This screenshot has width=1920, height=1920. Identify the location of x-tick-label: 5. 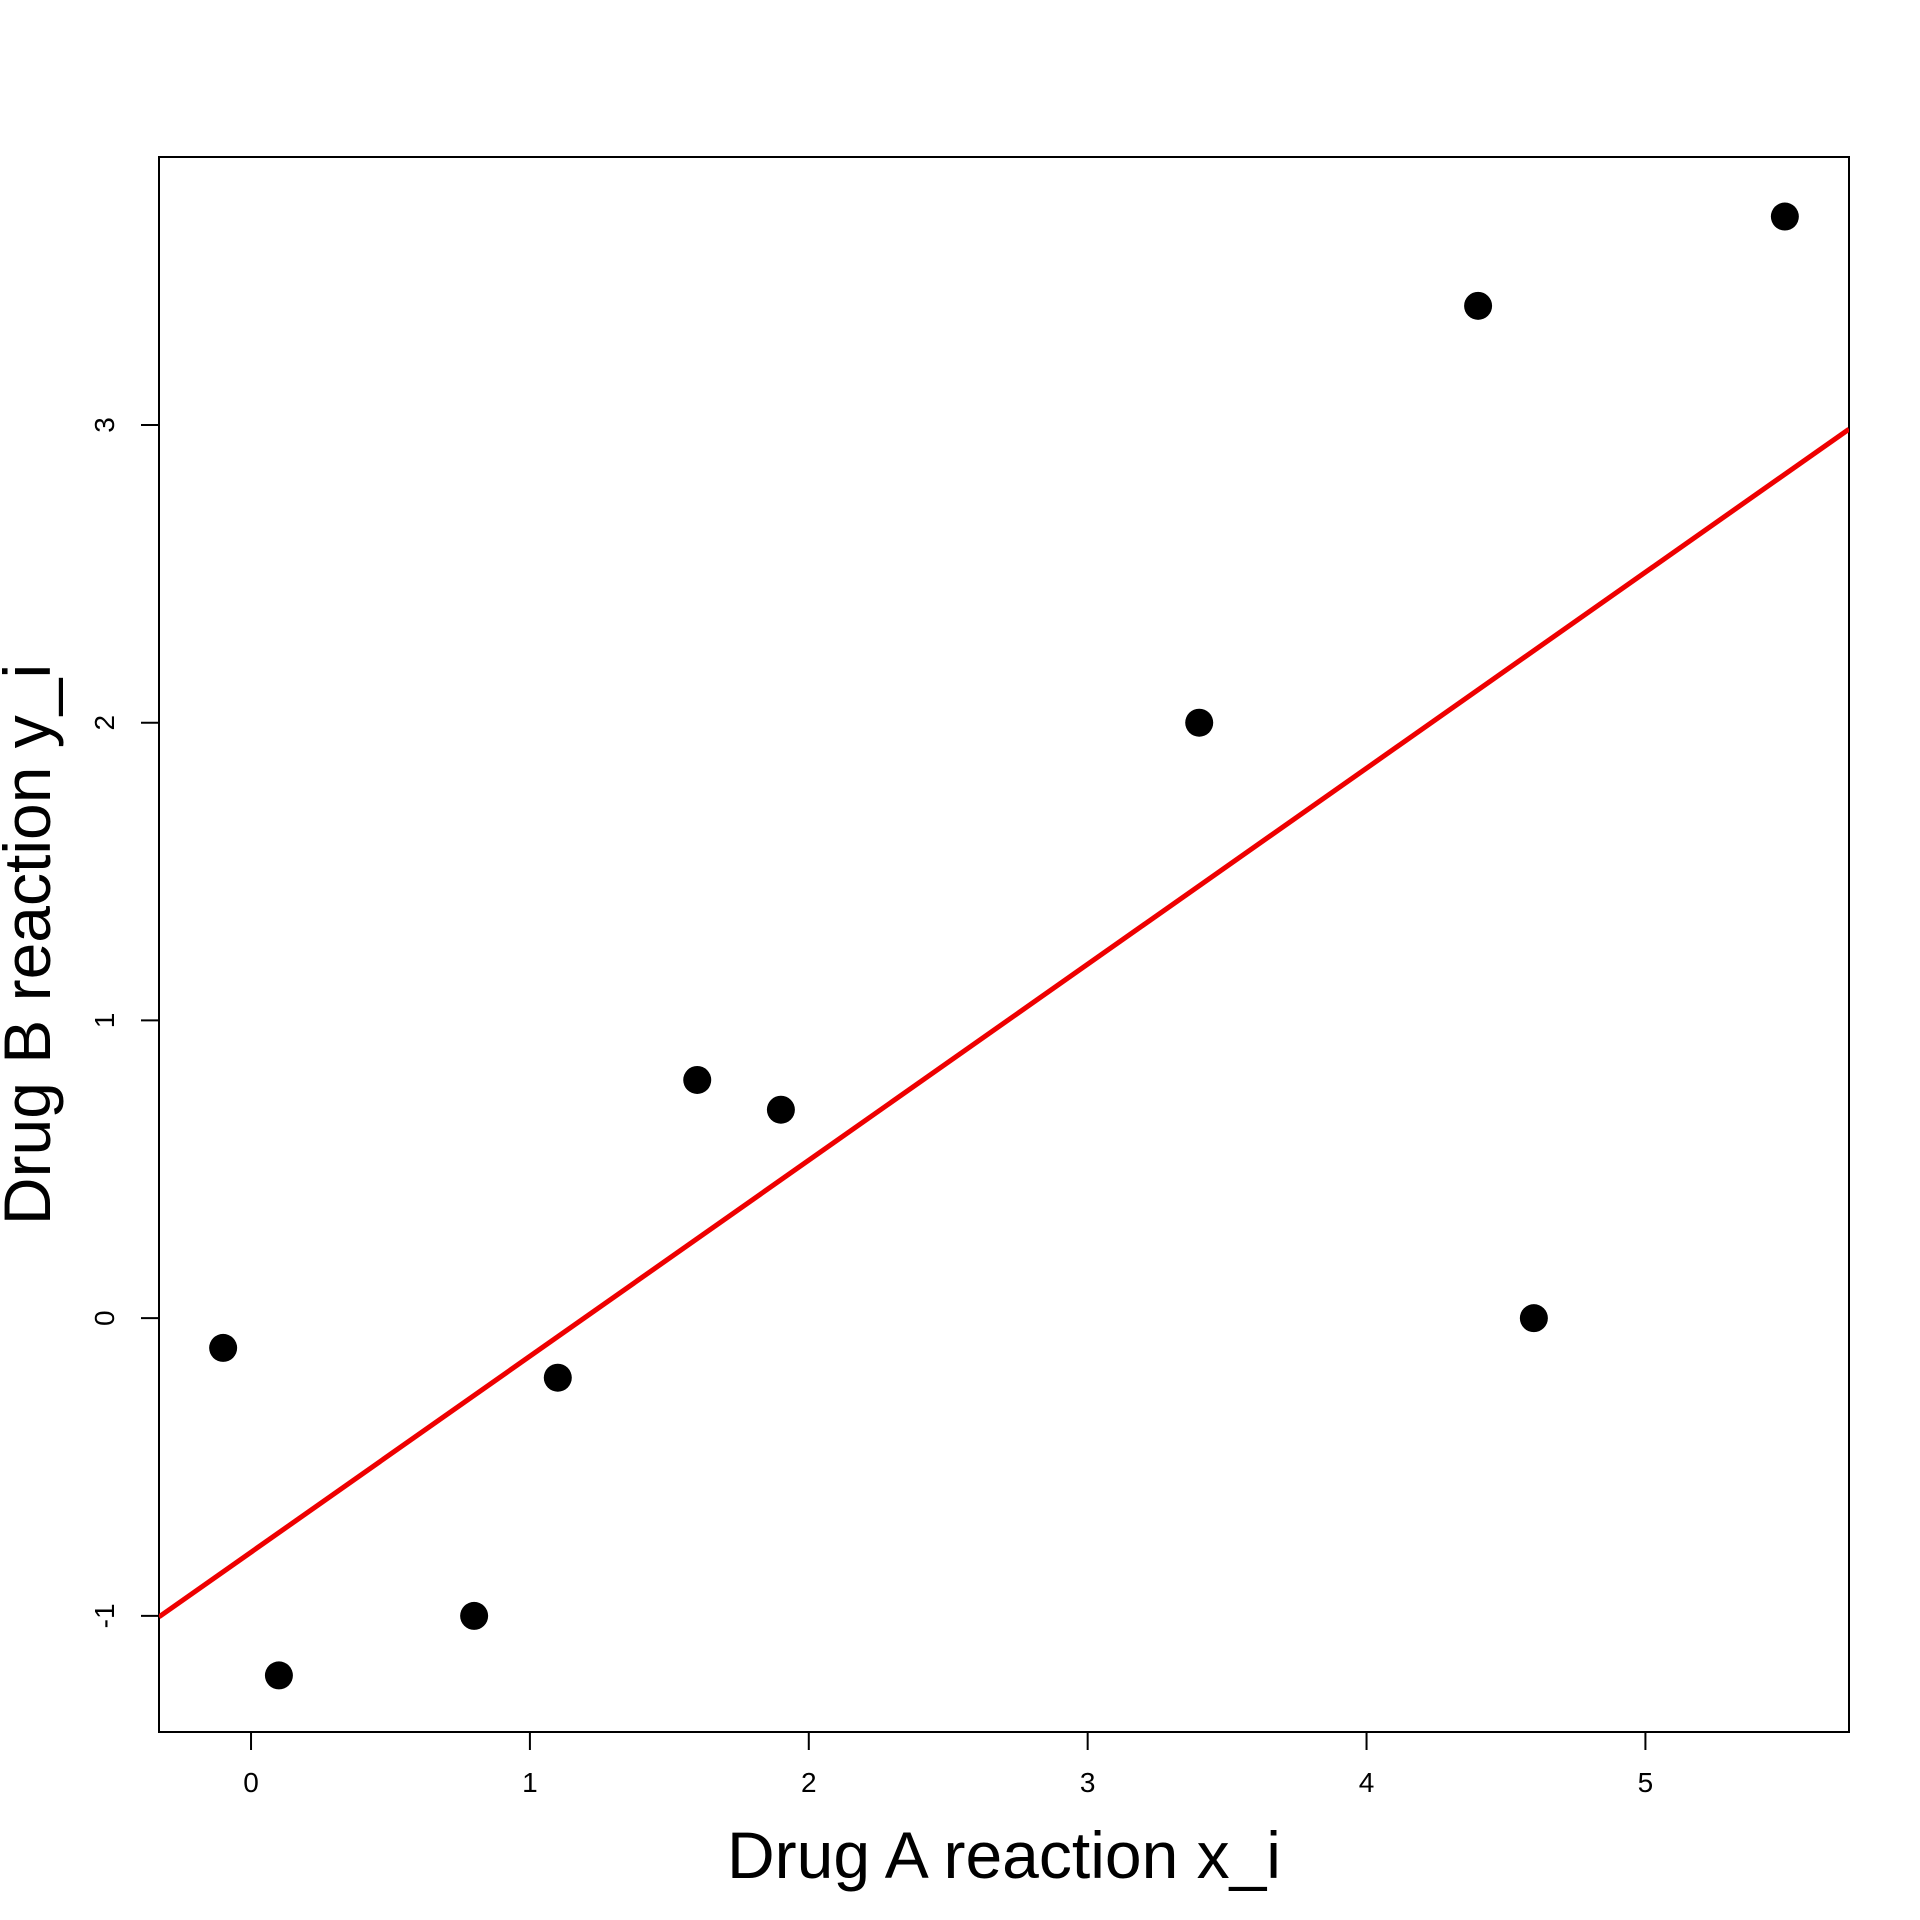
(1646, 1782).